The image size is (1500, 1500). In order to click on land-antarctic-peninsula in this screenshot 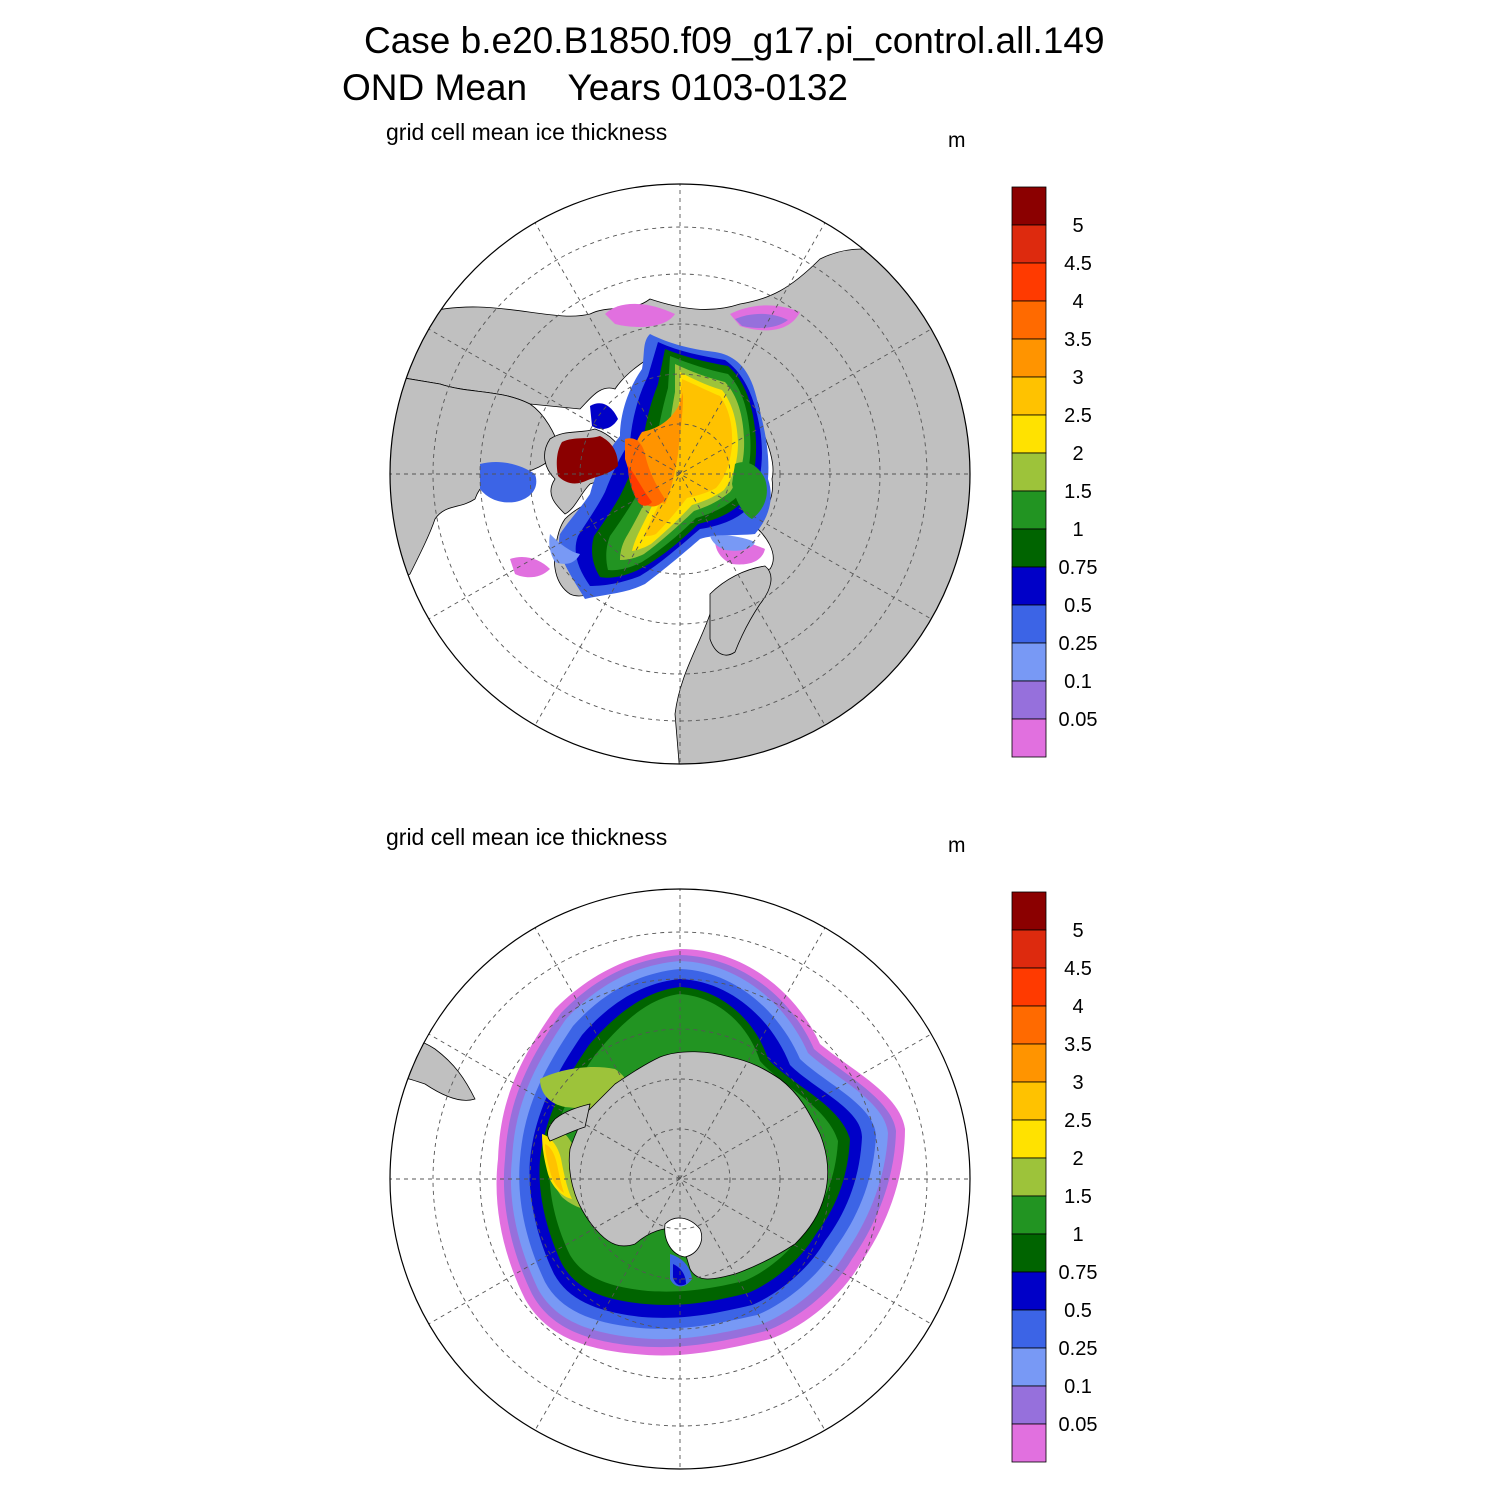, I will do `click(569, 1122)`.